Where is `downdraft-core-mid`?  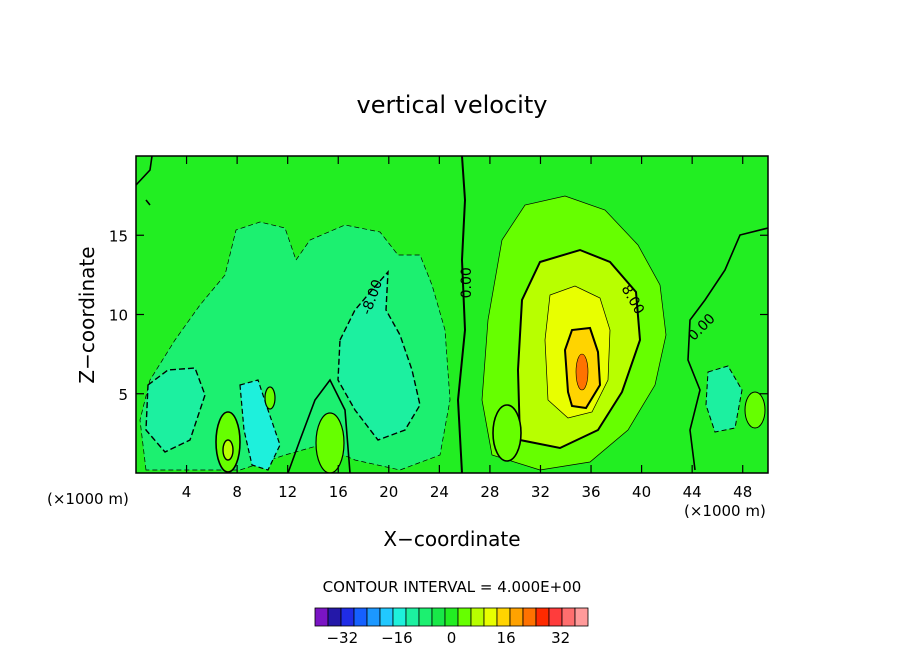
downdraft-core-mid is located at coordinates (260, 425).